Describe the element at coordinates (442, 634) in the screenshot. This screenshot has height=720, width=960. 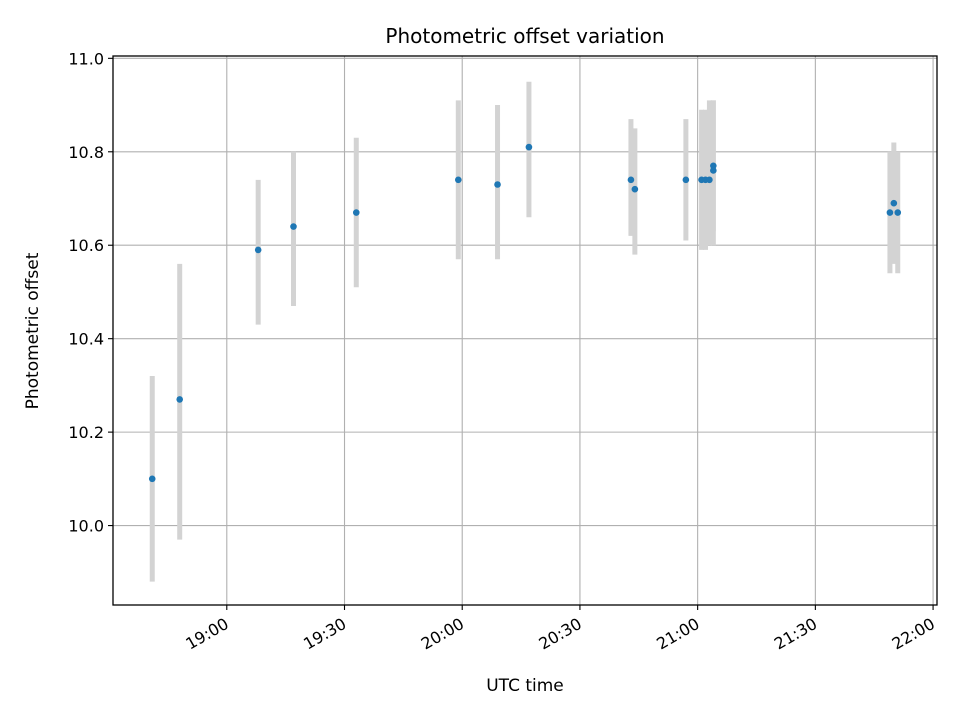
I see `x-tick-label: 20:00` at that location.